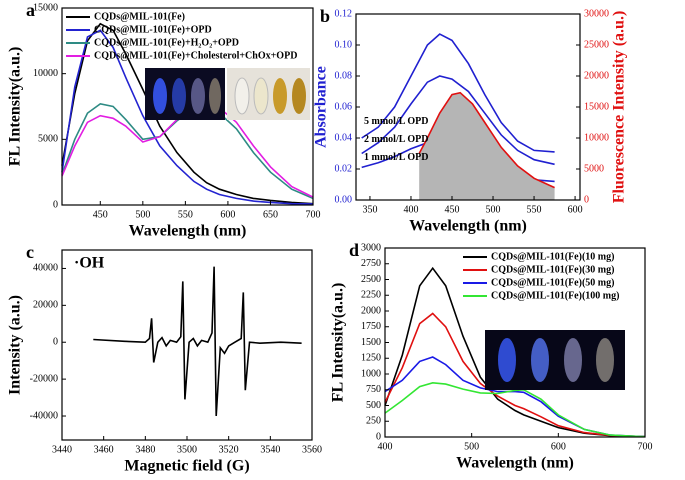 This screenshot has height=480, width=685. What do you see at coordinates (396, 139) in the screenshot?
I see `series-label: 2 mmol/L OPD` at bounding box center [396, 139].